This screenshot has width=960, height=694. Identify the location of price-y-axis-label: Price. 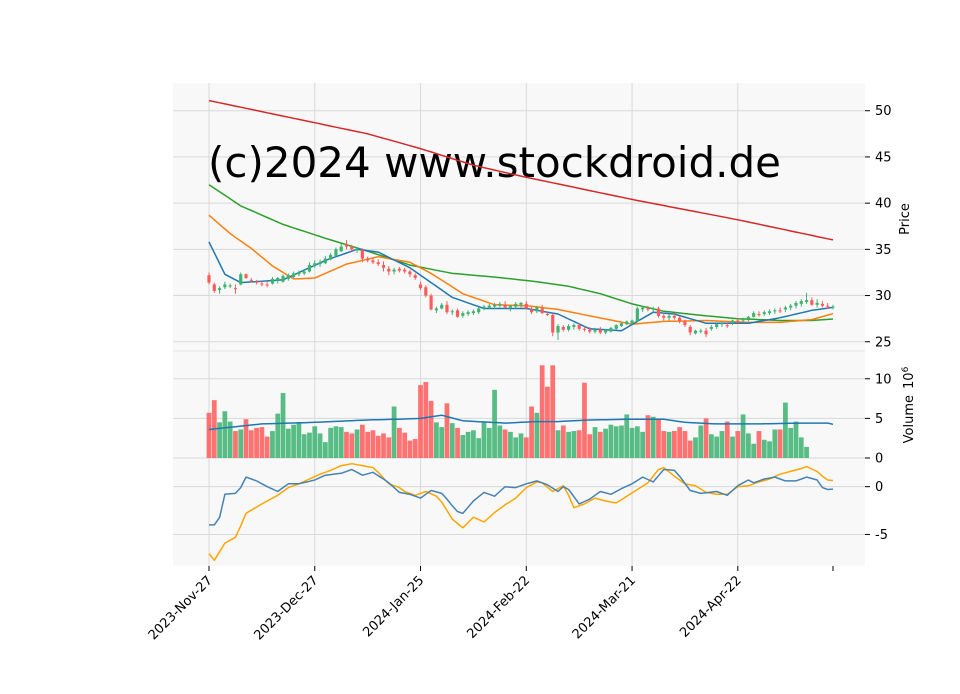
(905, 219).